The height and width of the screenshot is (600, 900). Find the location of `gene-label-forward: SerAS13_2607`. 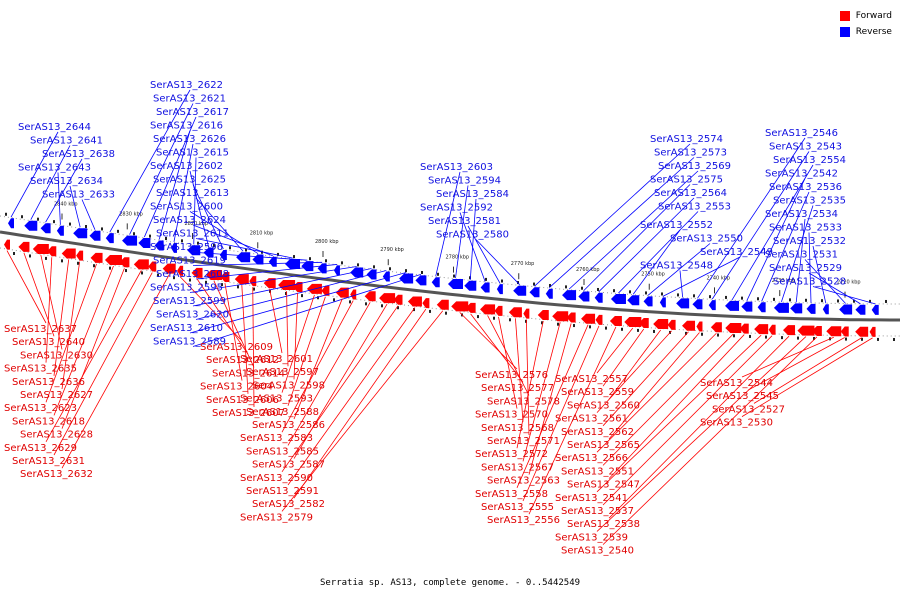

gene-label-forward: SerAS13_2607 is located at coordinates (248, 413).